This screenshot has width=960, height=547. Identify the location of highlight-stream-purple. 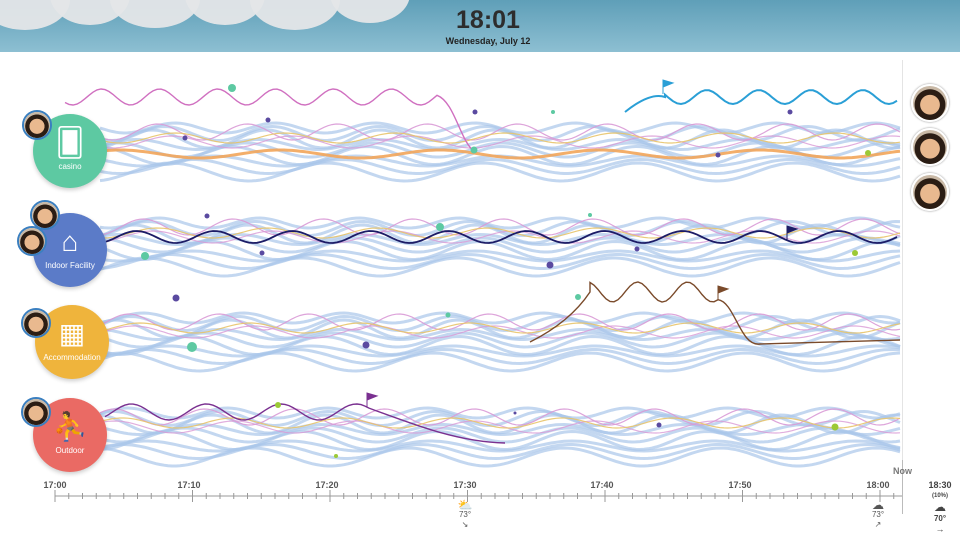
(305, 423).